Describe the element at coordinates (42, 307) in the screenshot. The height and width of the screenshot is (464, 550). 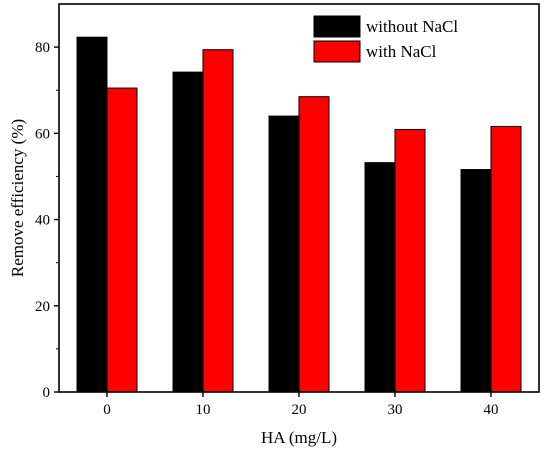
I see `y-tick-label: 20` at that location.